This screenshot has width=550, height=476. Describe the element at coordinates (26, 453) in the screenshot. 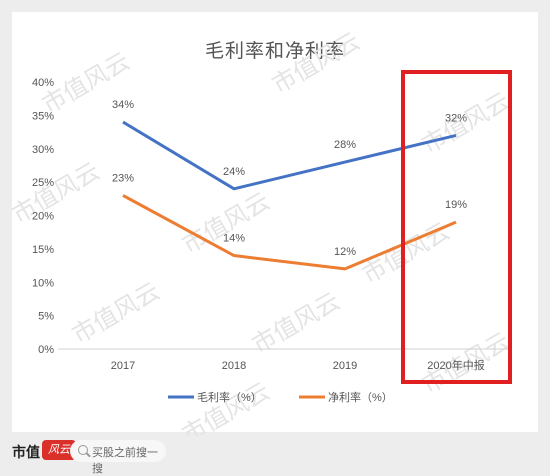

I see `brand-logo-text: 市值` at that location.